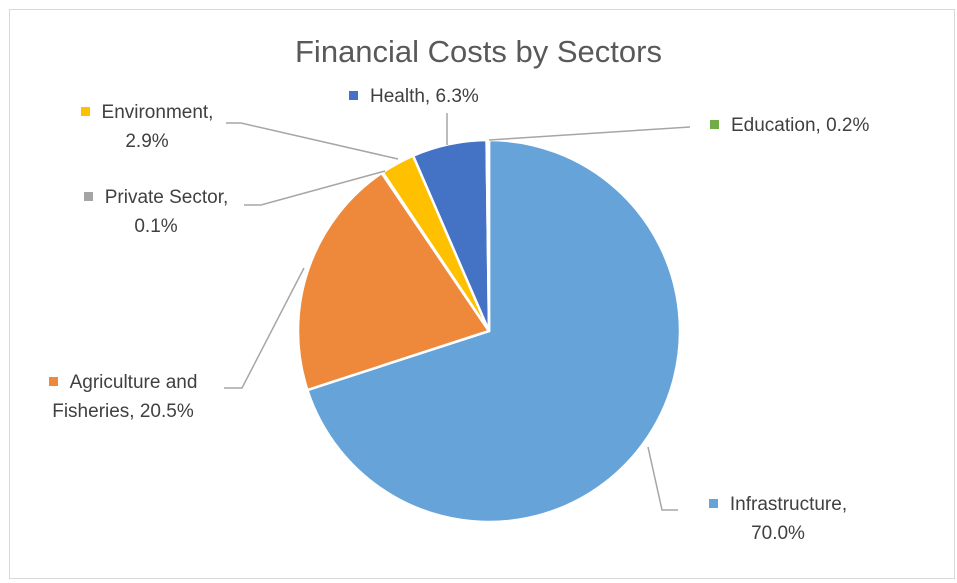  Describe the element at coordinates (85, 111) in the screenshot. I see `legend-swatch-environment` at that location.